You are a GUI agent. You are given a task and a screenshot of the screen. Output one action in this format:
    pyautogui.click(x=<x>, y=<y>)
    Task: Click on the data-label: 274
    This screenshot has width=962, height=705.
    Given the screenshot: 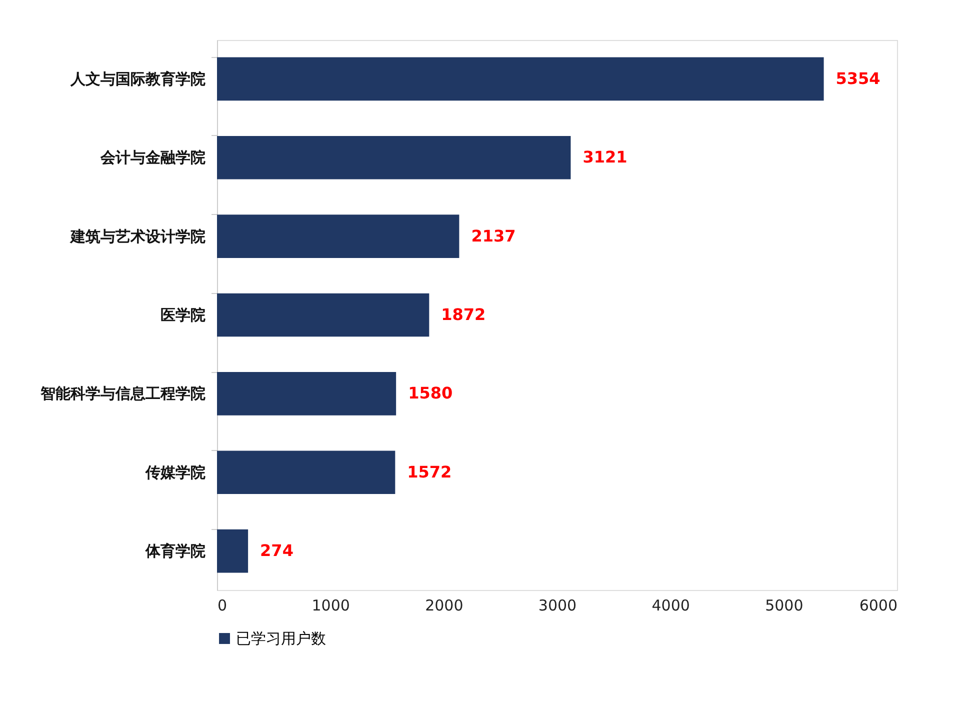 What is the action you would take?
    pyautogui.click(x=277, y=550)
    